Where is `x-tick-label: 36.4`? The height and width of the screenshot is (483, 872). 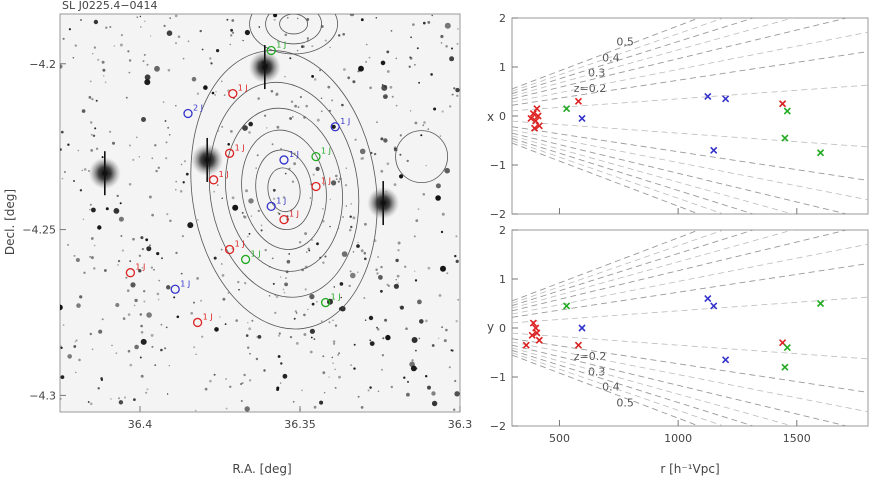 x-tick-label: 36.4 is located at coordinates (140, 424).